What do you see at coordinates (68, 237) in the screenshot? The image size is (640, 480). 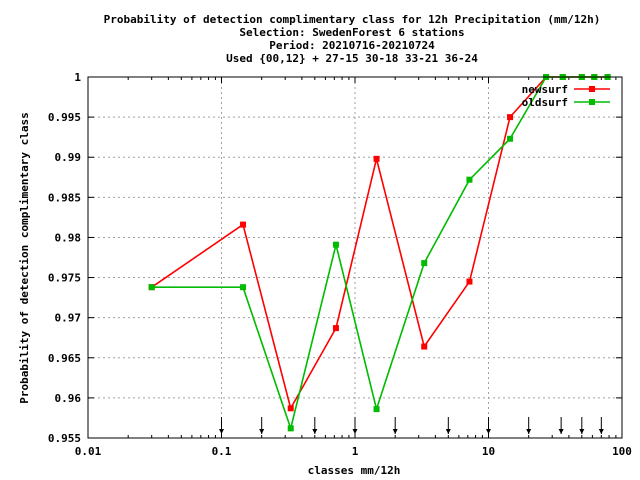 I see `y-tick-label: 0.98` at bounding box center [68, 237].